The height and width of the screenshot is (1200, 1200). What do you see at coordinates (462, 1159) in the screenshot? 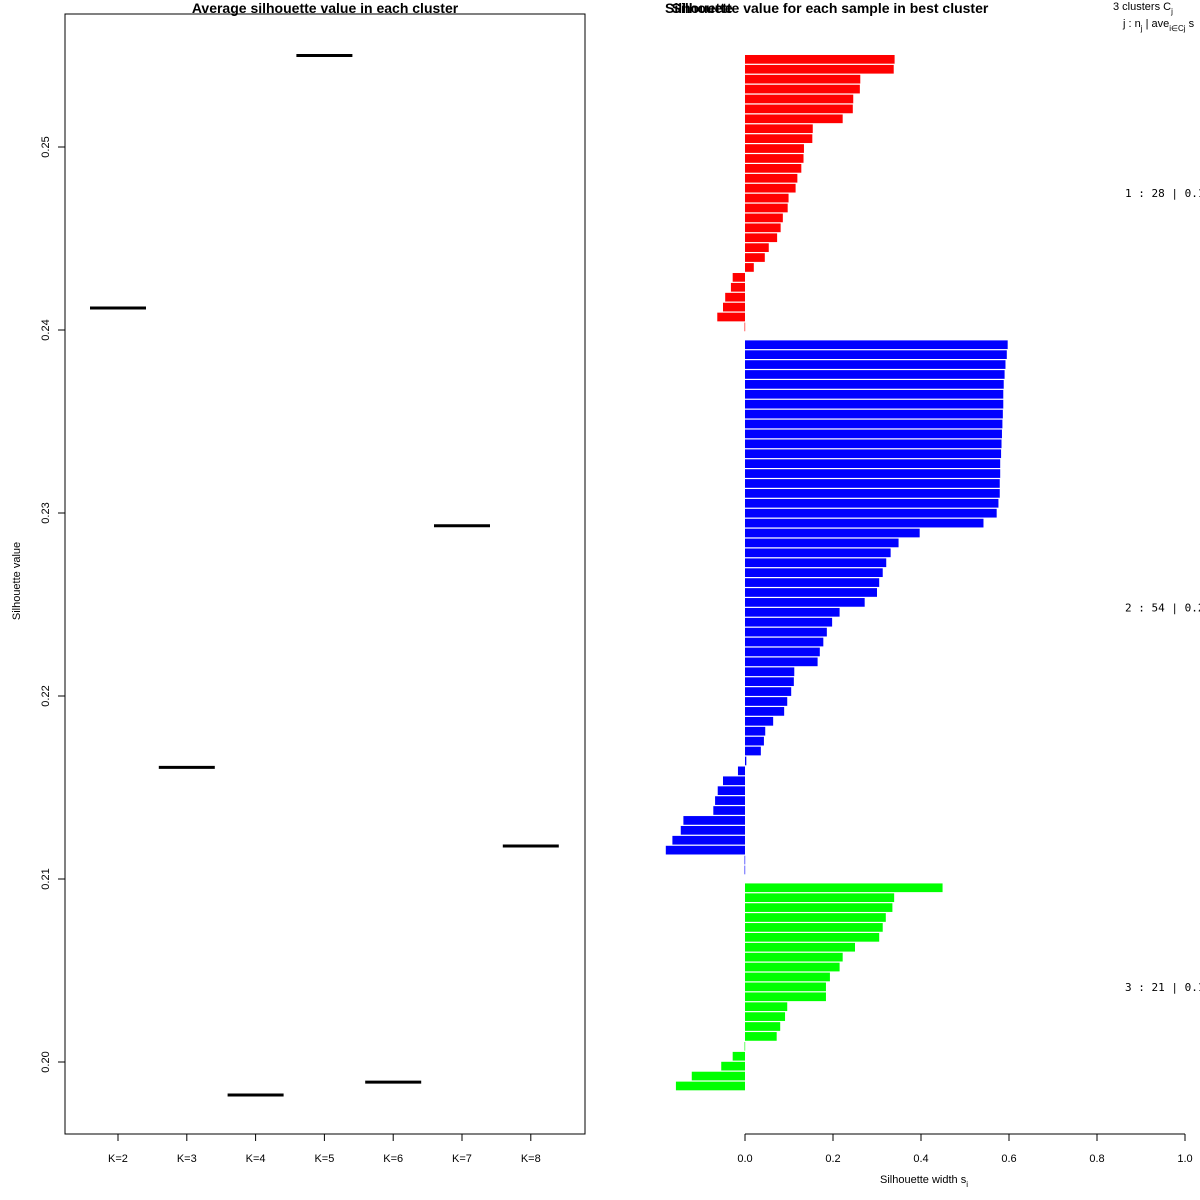
I see `left-x-tick-label: K=7` at bounding box center [462, 1159].